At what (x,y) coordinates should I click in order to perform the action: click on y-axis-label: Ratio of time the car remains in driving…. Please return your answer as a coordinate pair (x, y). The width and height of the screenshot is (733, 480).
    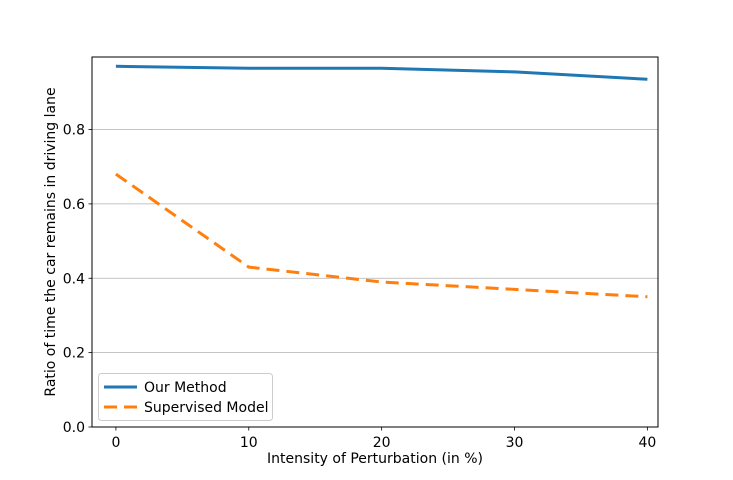
    Looking at the image, I should click on (51, 241).